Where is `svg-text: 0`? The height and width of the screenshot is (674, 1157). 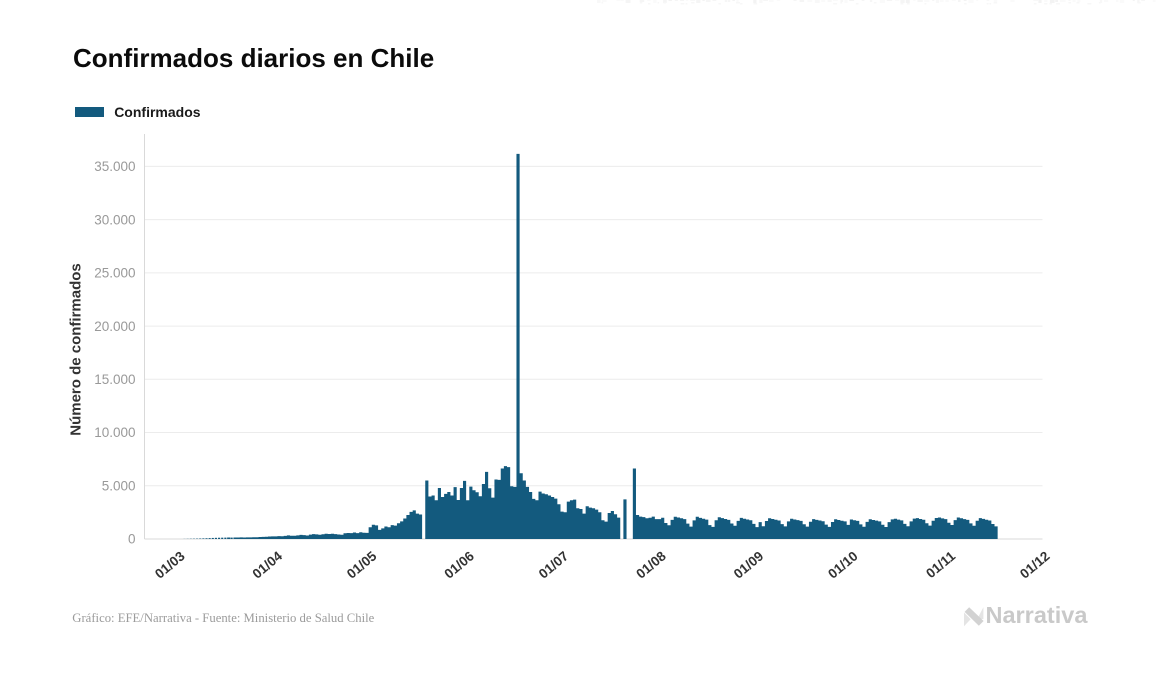
svg-text: 0 is located at coordinates (132, 539).